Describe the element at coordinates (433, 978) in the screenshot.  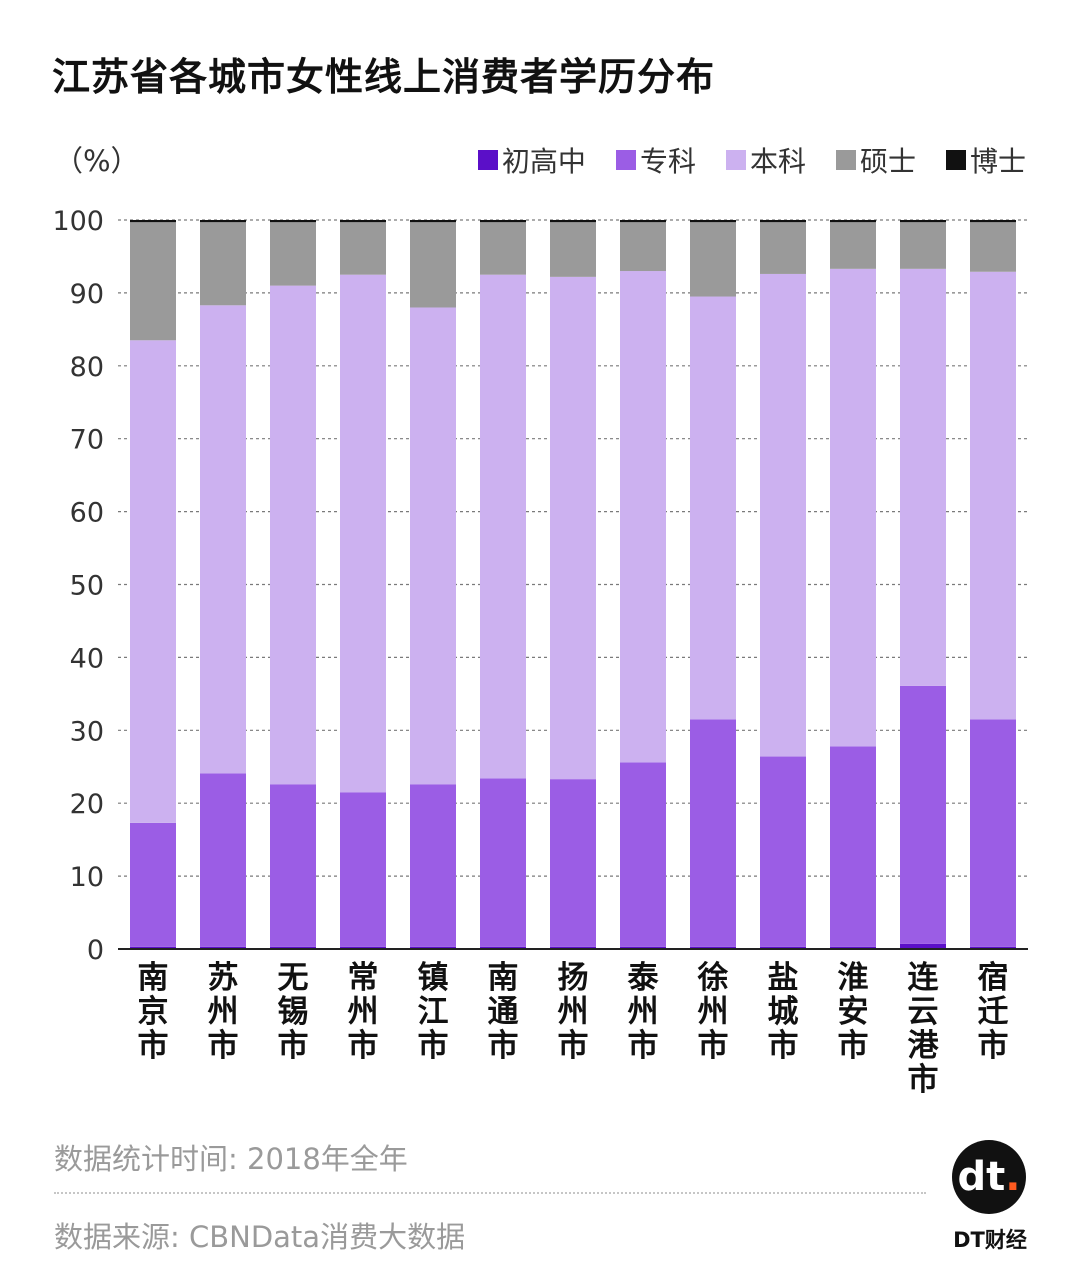
I see `category-label-char: 镇` at that location.